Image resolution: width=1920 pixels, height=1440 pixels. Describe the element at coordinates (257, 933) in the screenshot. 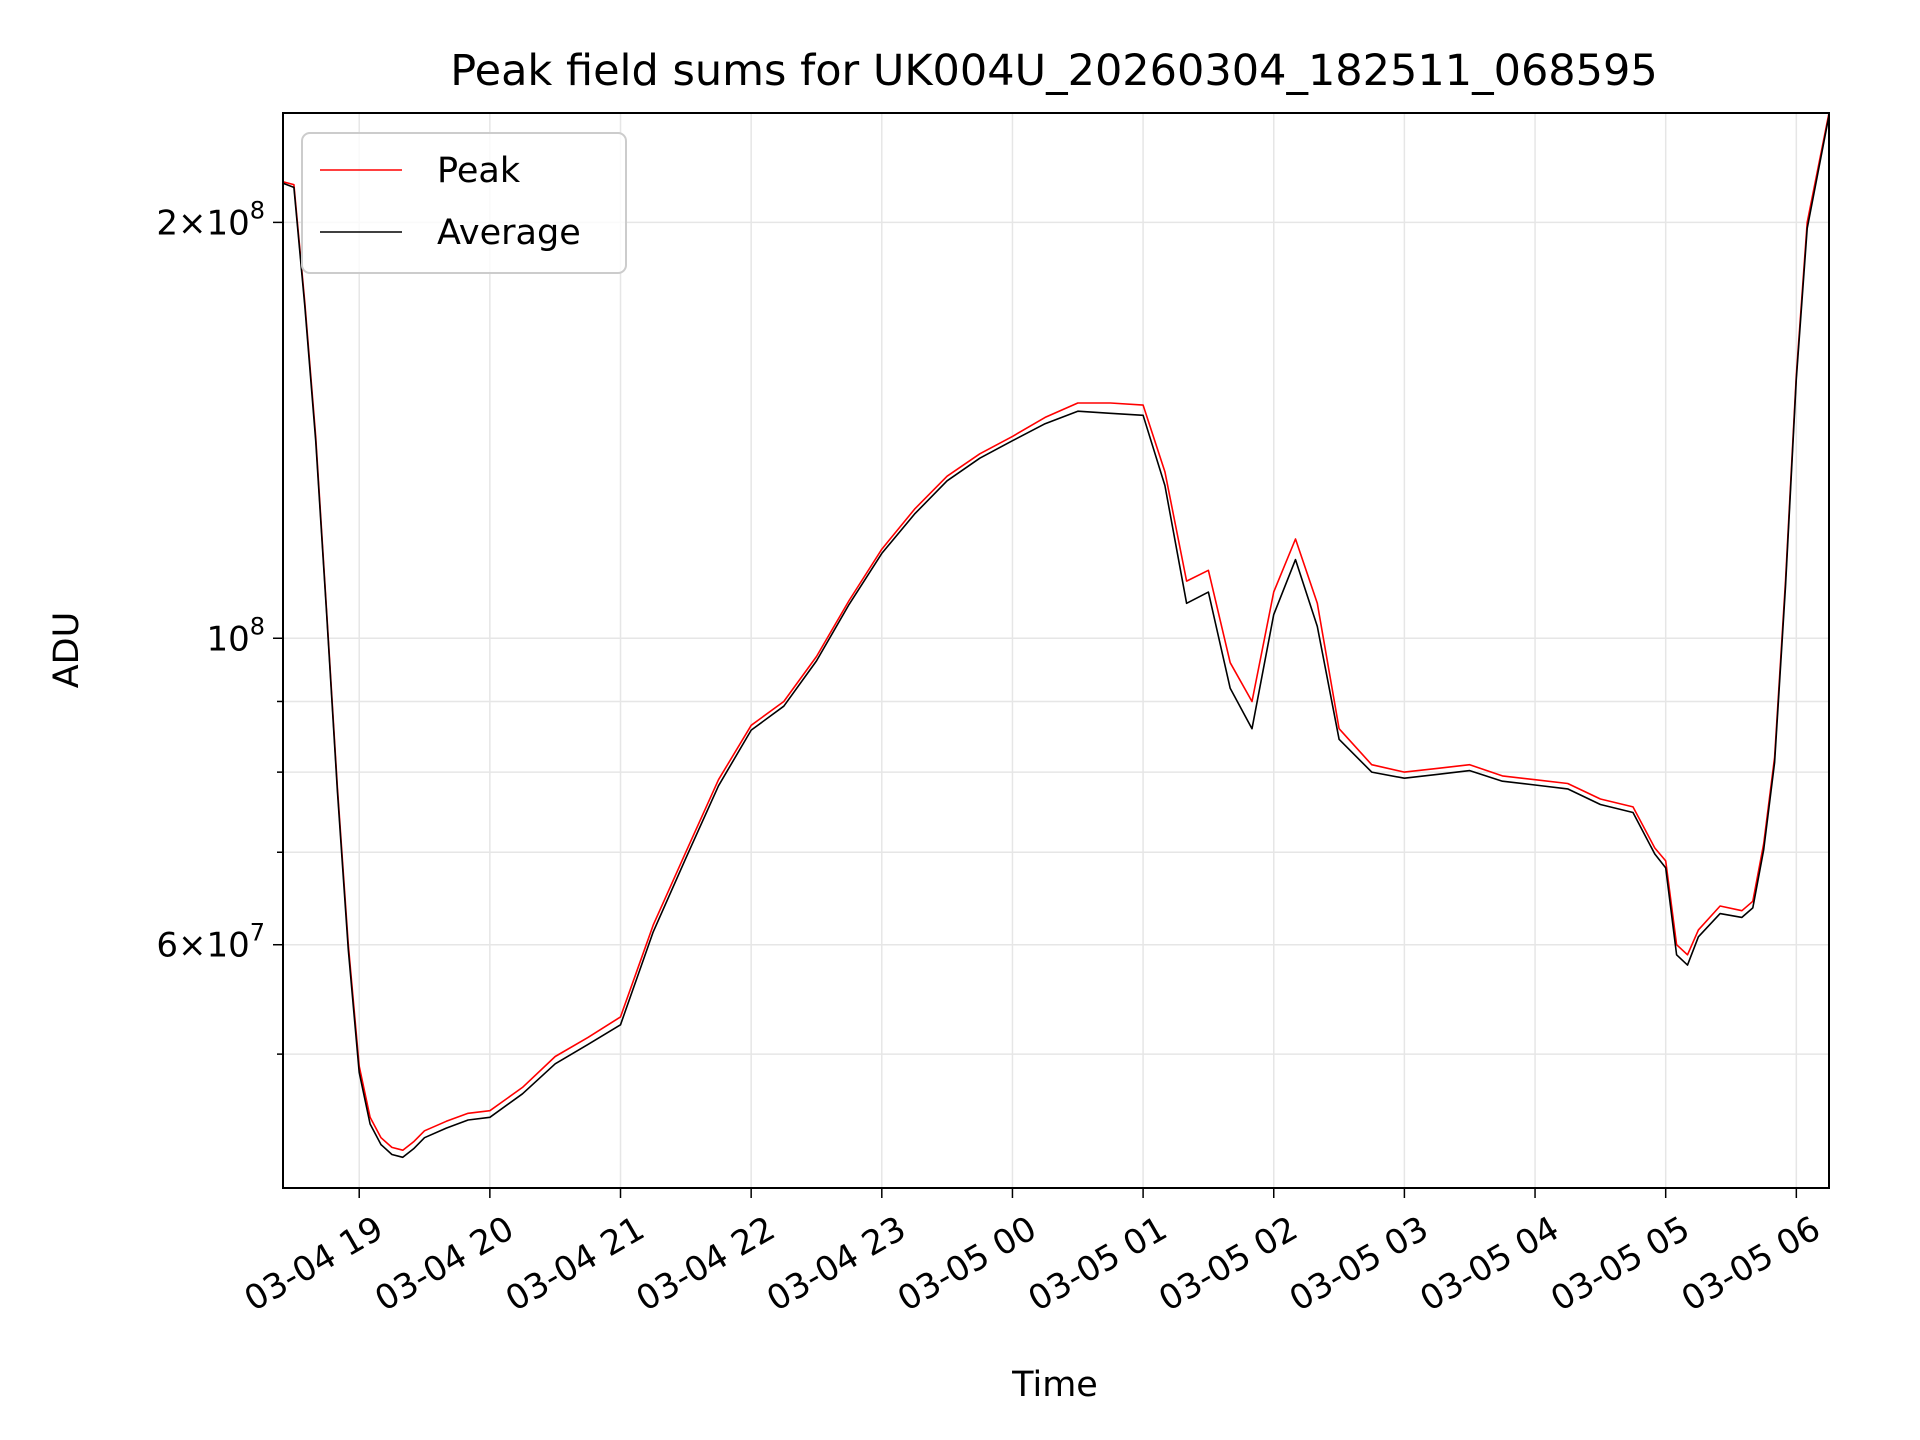

I see `y-tick-exponent: 7` at that location.